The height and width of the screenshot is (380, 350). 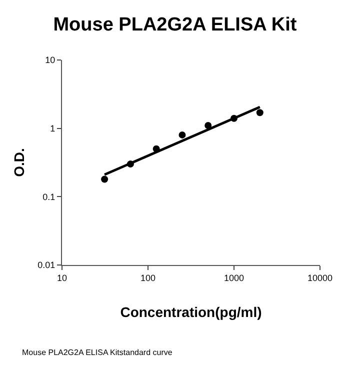 What do you see at coordinates (53, 128) in the screenshot?
I see `y-tick-label: 1` at bounding box center [53, 128].